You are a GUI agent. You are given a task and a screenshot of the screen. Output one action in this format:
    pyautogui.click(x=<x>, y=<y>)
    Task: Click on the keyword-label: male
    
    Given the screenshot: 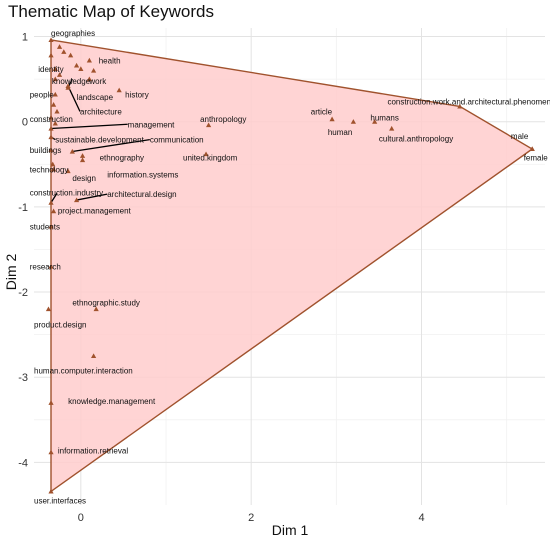 What is the action you would take?
    pyautogui.click(x=520, y=136)
    